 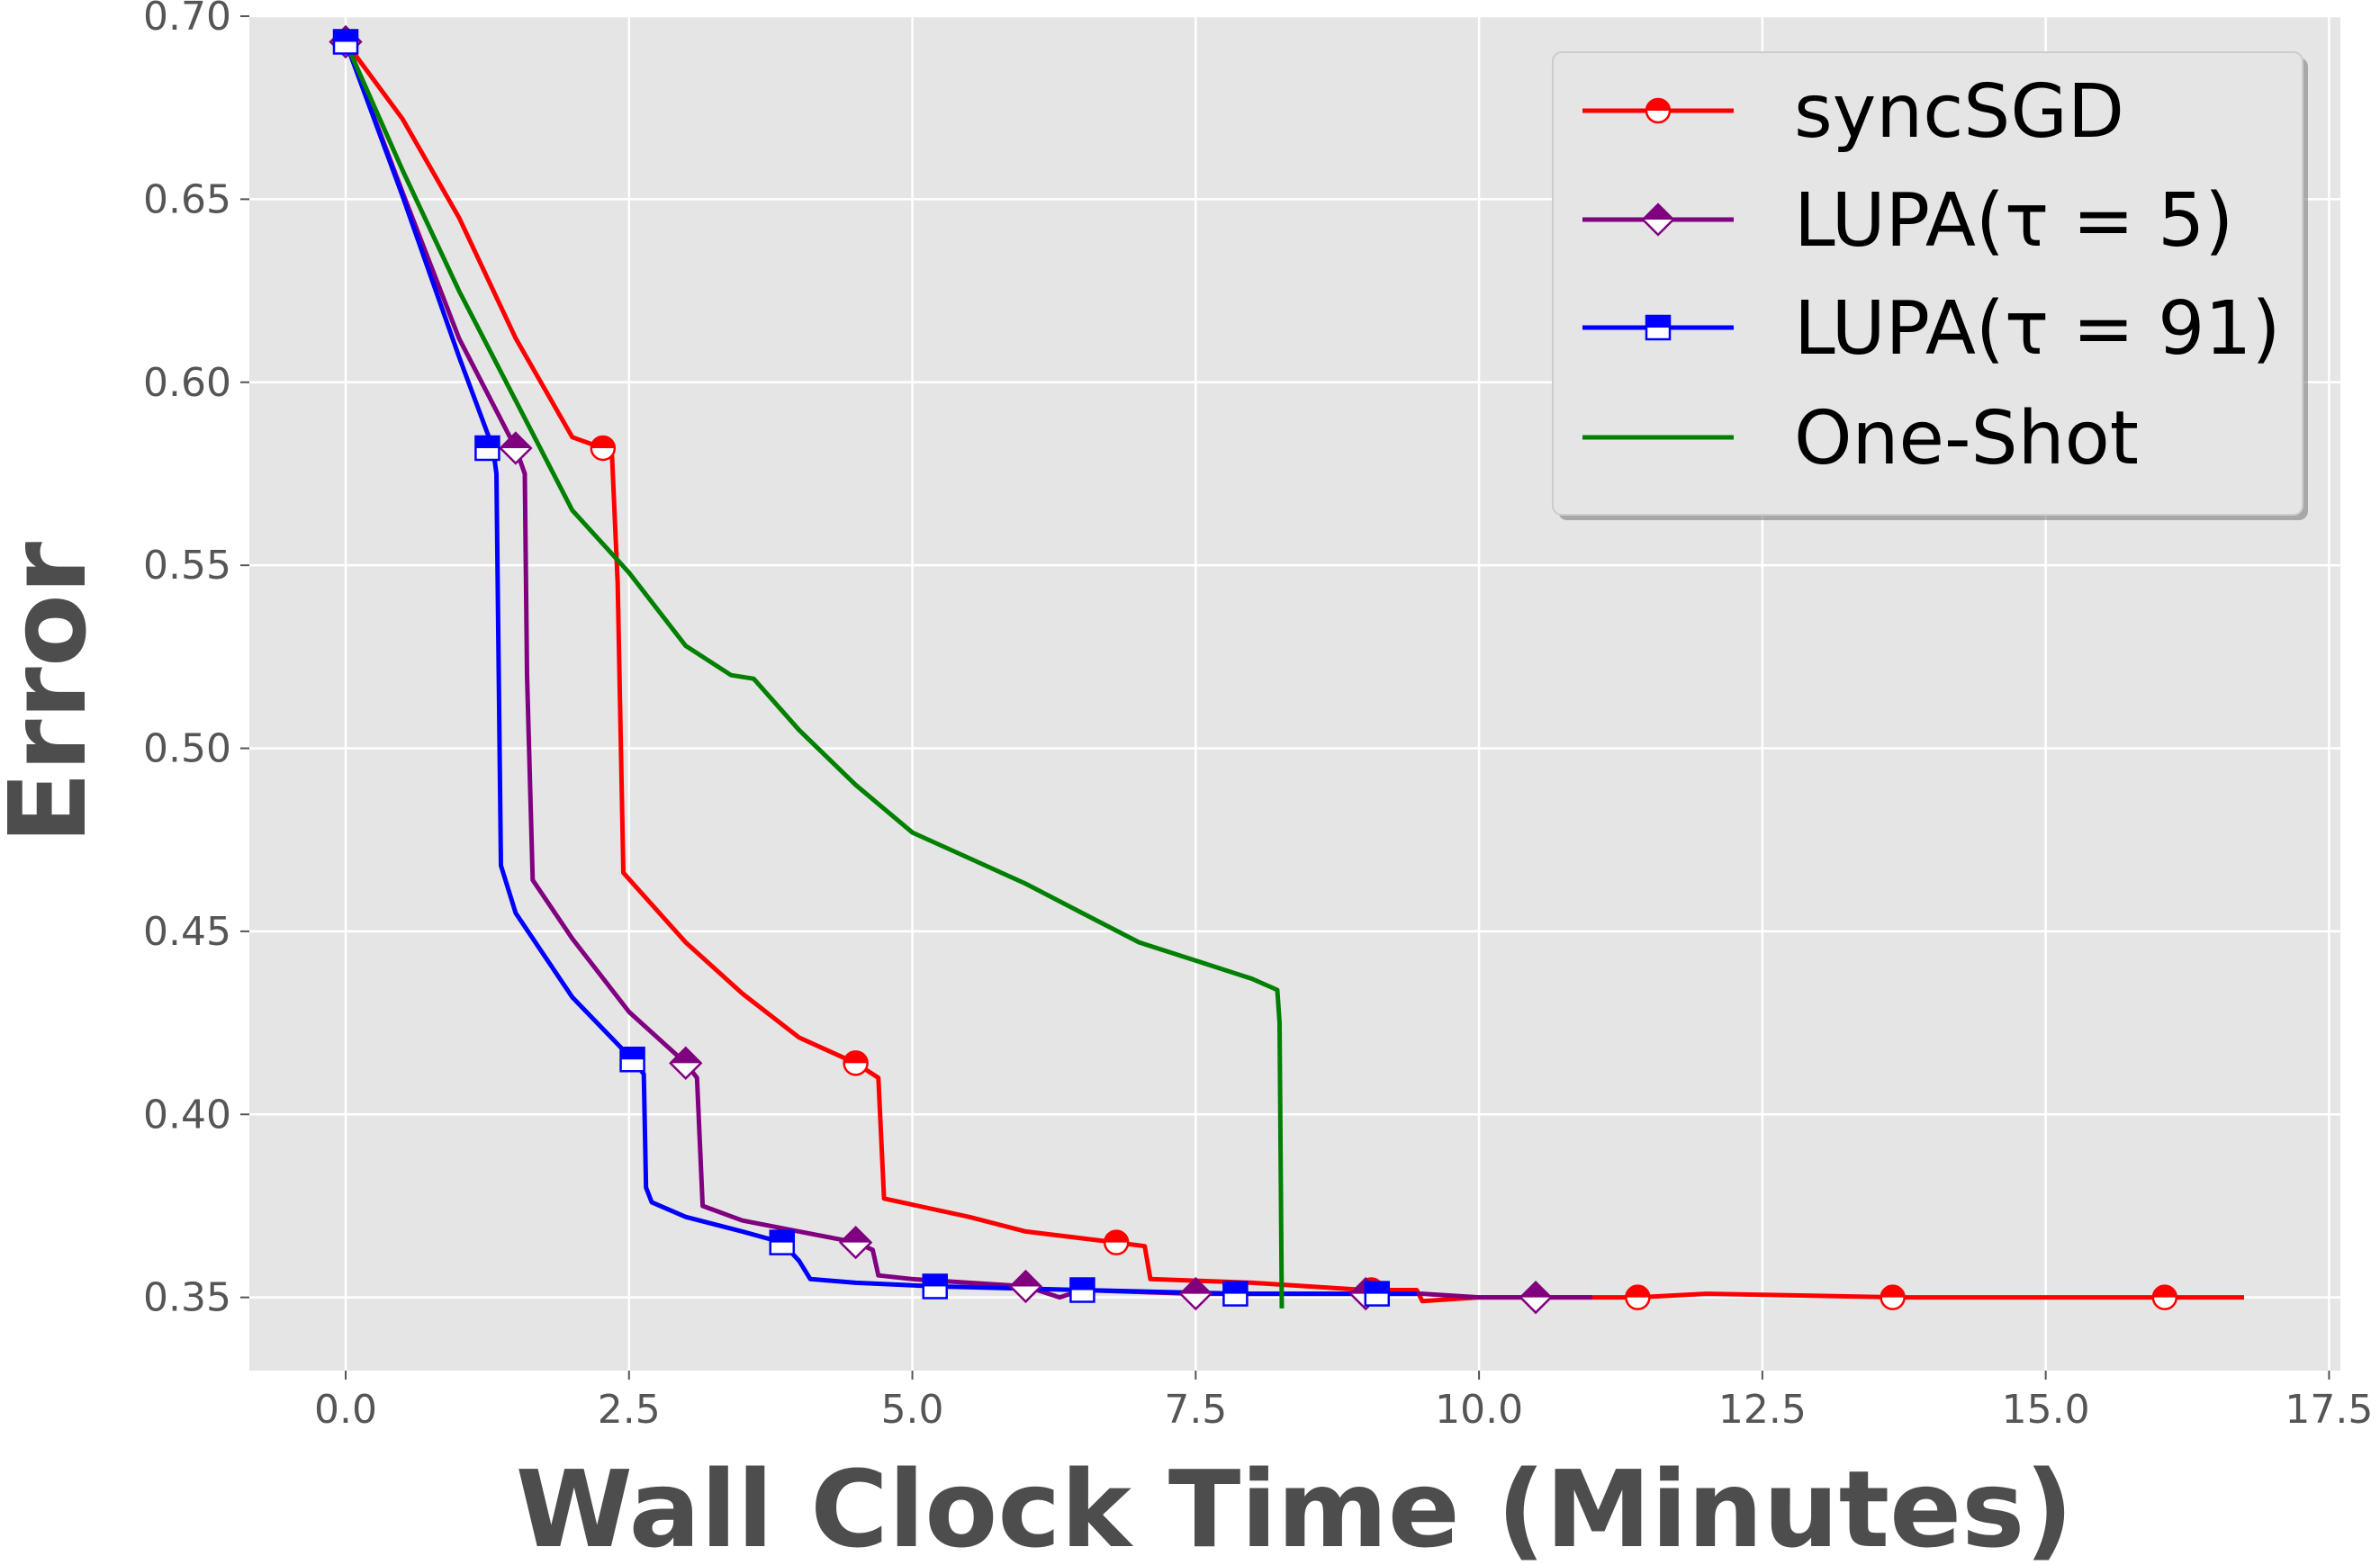 I want to click on x-tick-label: 7.5, so click(x=1195, y=1410).